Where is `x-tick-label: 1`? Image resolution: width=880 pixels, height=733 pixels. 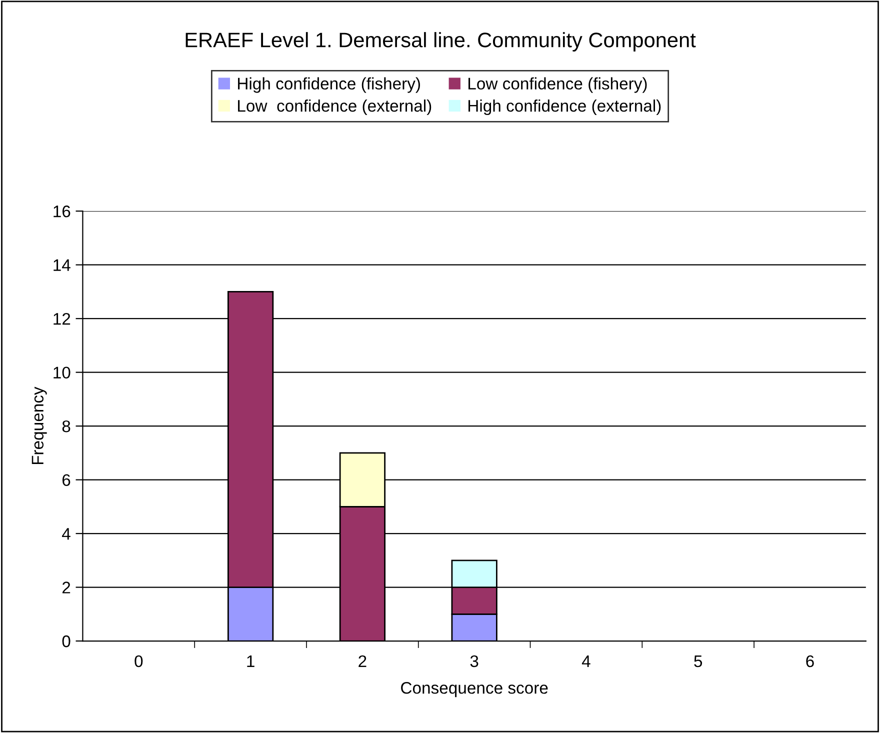
x-tick-label: 1 is located at coordinates (250, 661).